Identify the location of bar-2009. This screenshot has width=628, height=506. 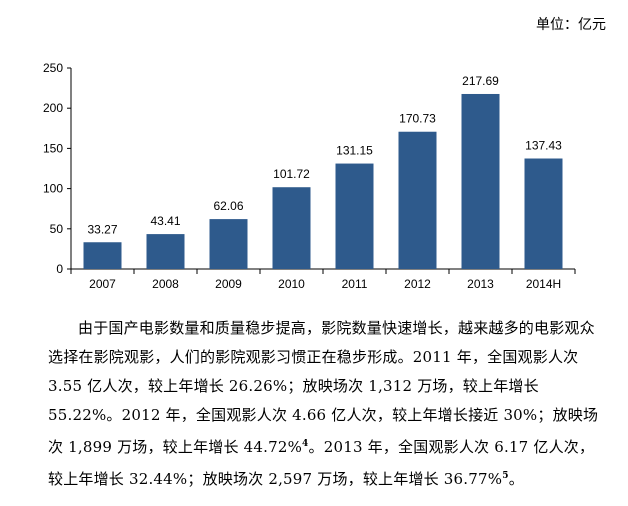
(228, 244).